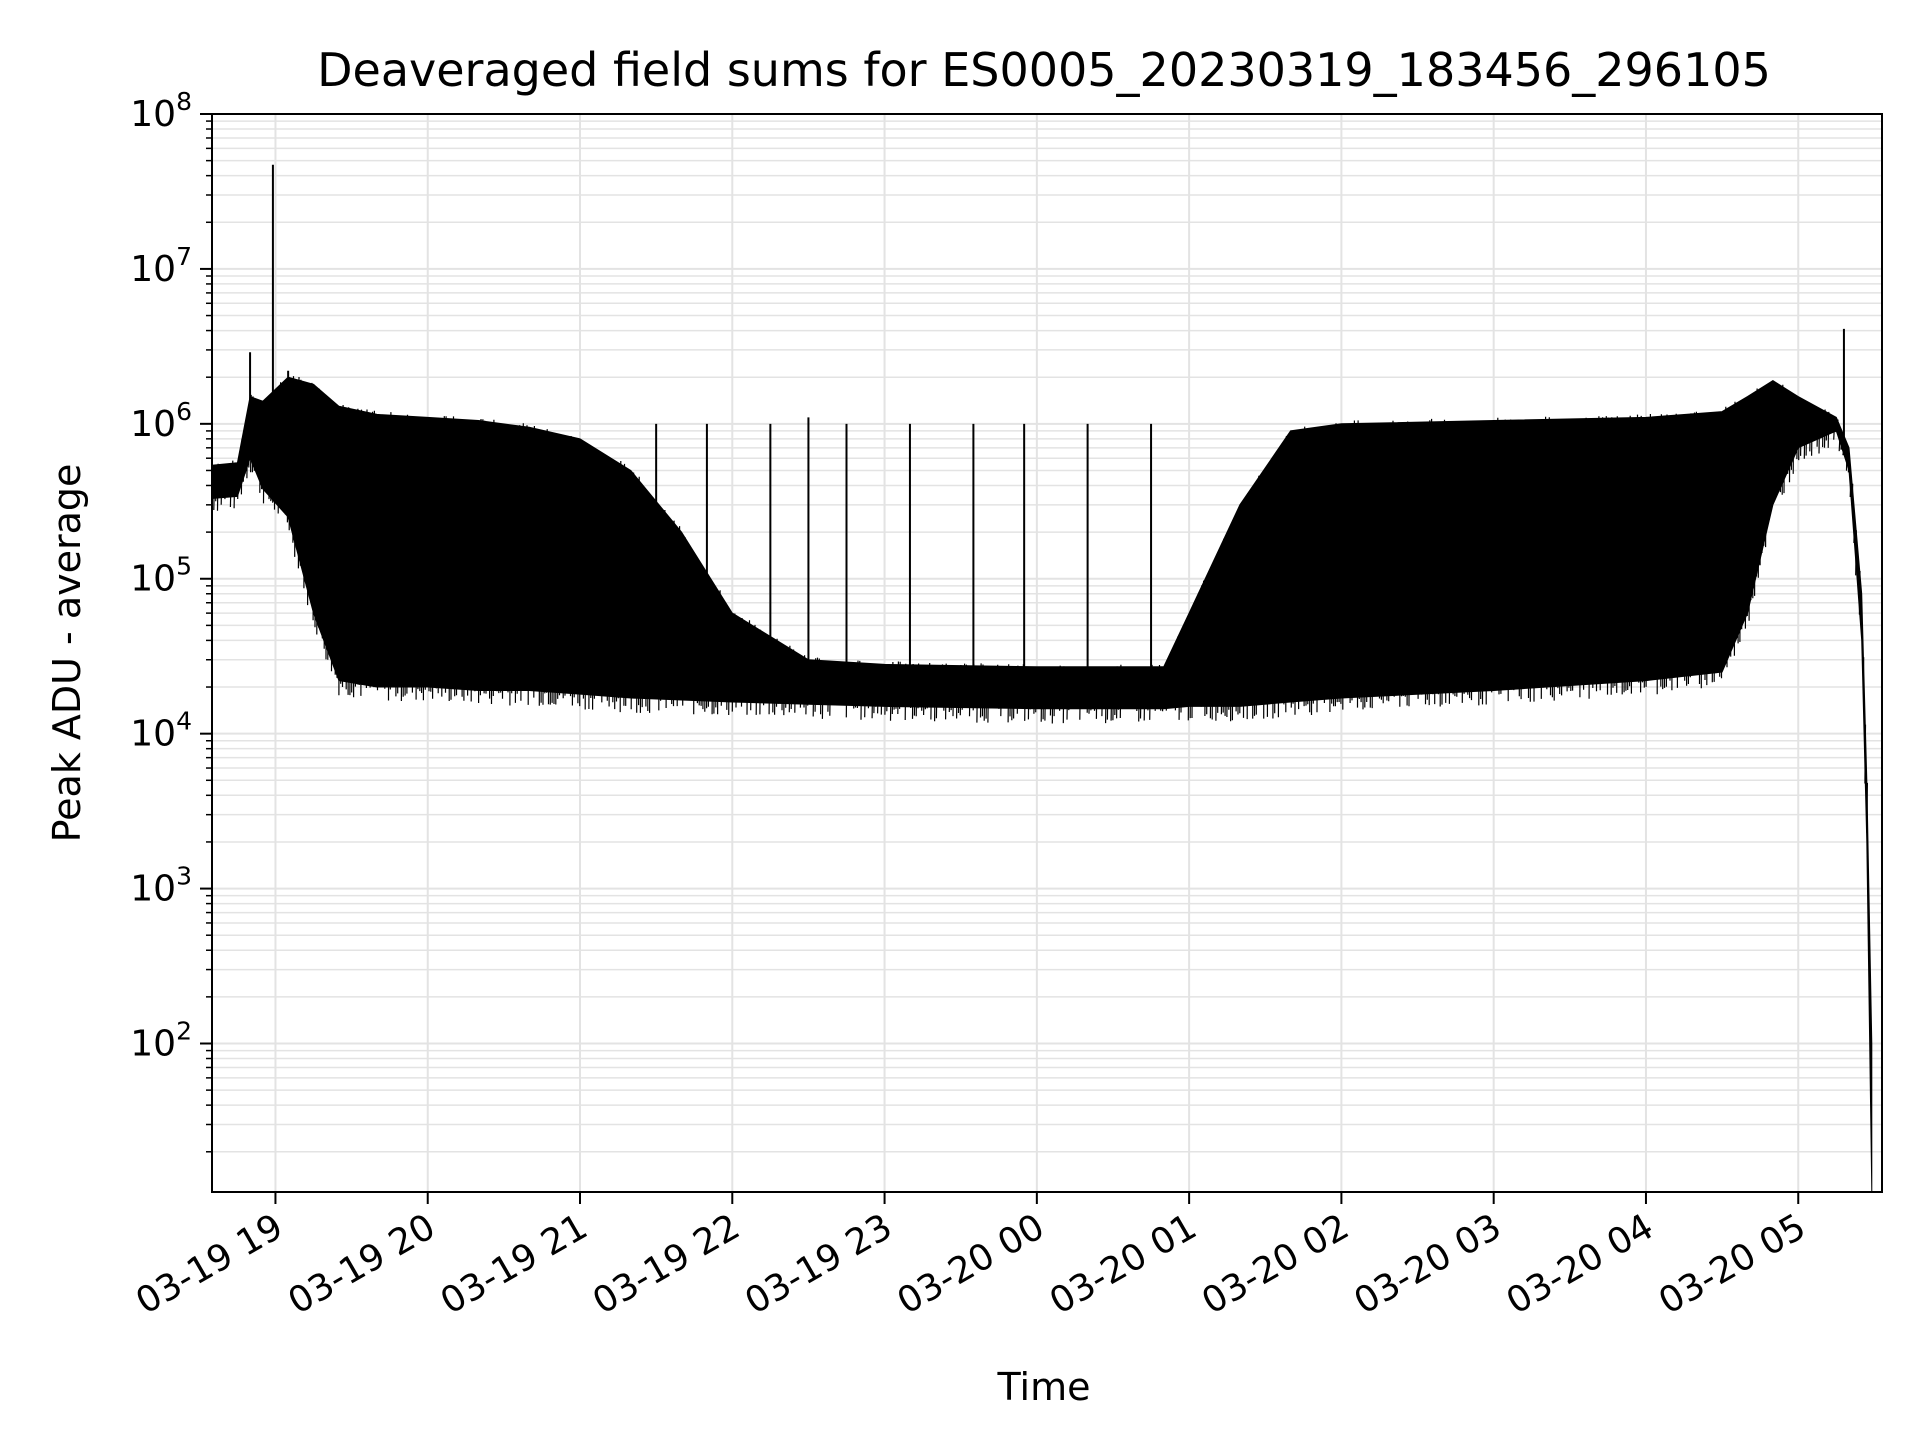 The width and height of the screenshot is (1920, 1440). Describe the element at coordinates (1044, 1387) in the screenshot. I see `x-axis-label: Time` at that location.